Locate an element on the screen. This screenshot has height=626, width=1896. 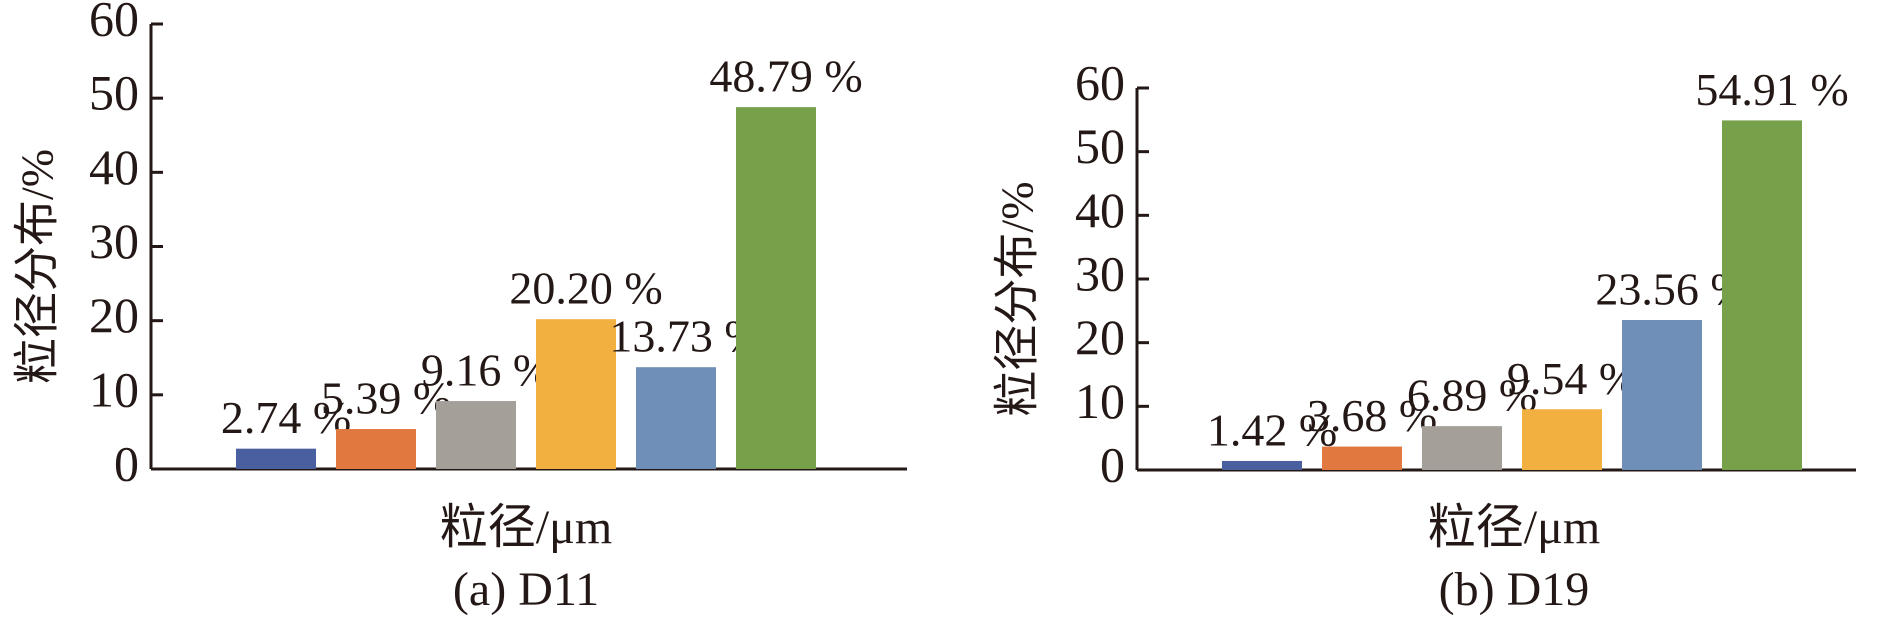
value-label: 5.39 % is located at coordinates (386, 398).